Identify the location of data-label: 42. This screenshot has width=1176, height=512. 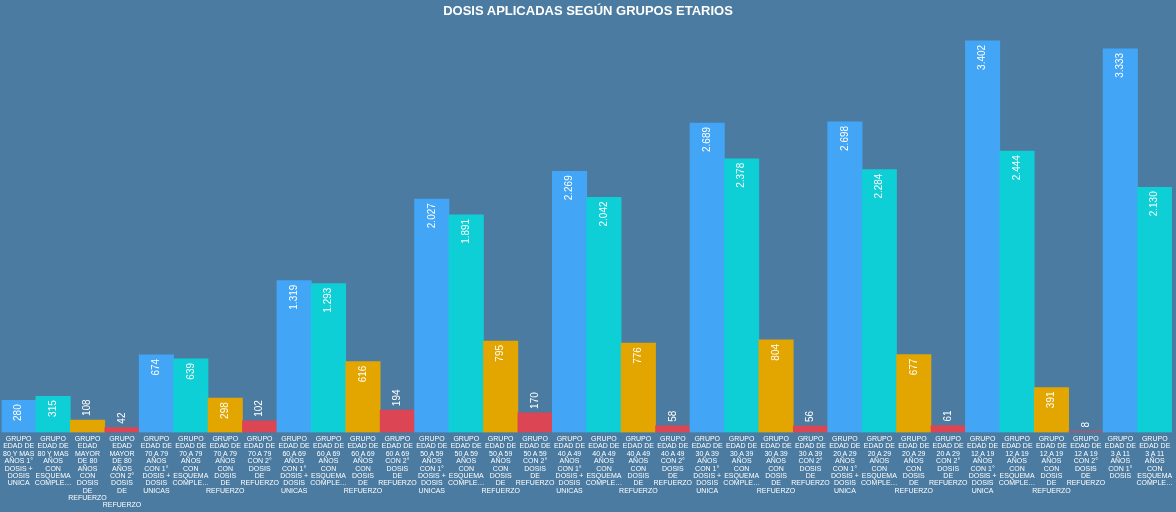
(121, 418).